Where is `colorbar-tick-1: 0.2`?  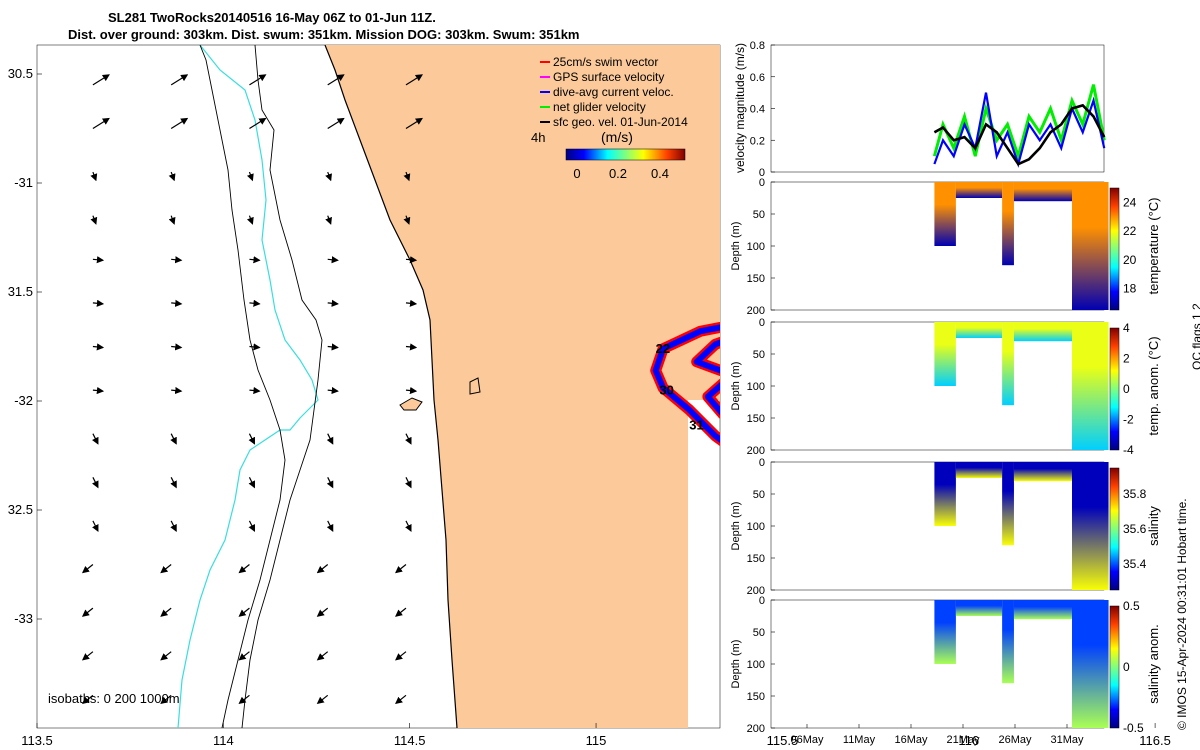
colorbar-tick-1: 0.2 is located at coordinates (618, 173).